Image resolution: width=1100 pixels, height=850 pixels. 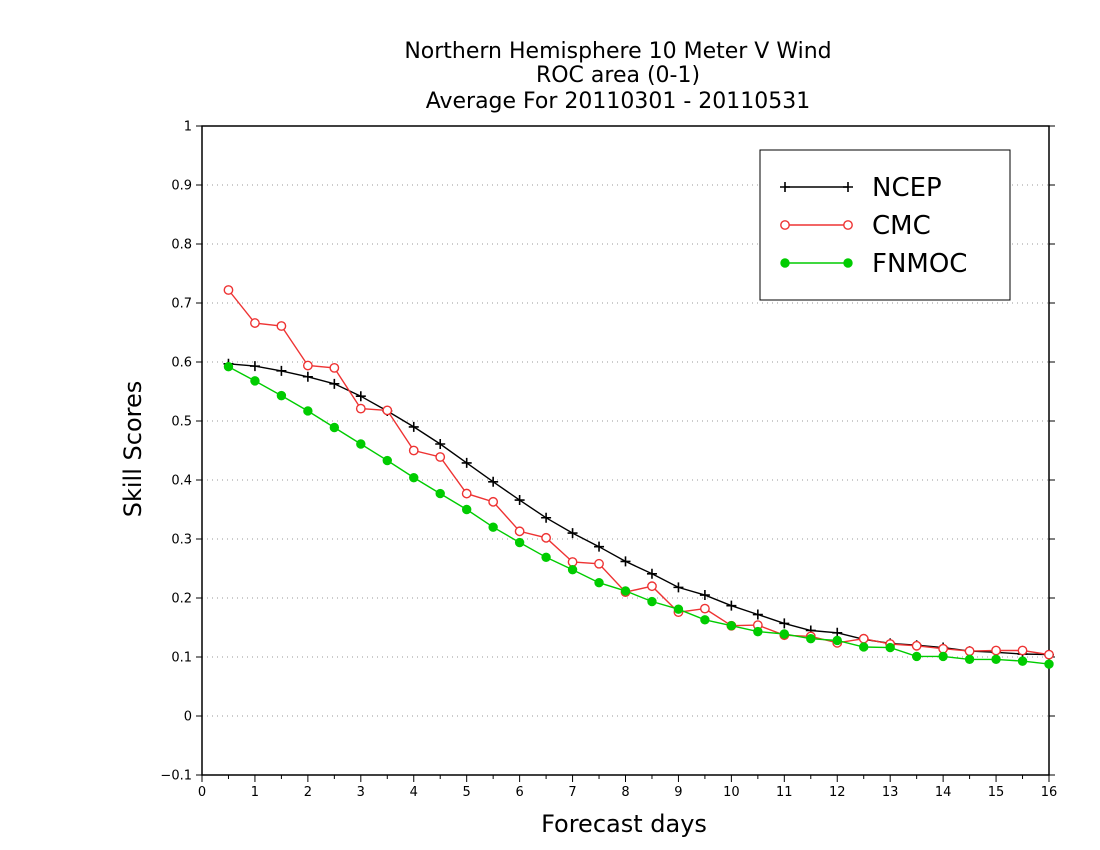 I want to click on x-axis-label: Forecast days, so click(x=624, y=824).